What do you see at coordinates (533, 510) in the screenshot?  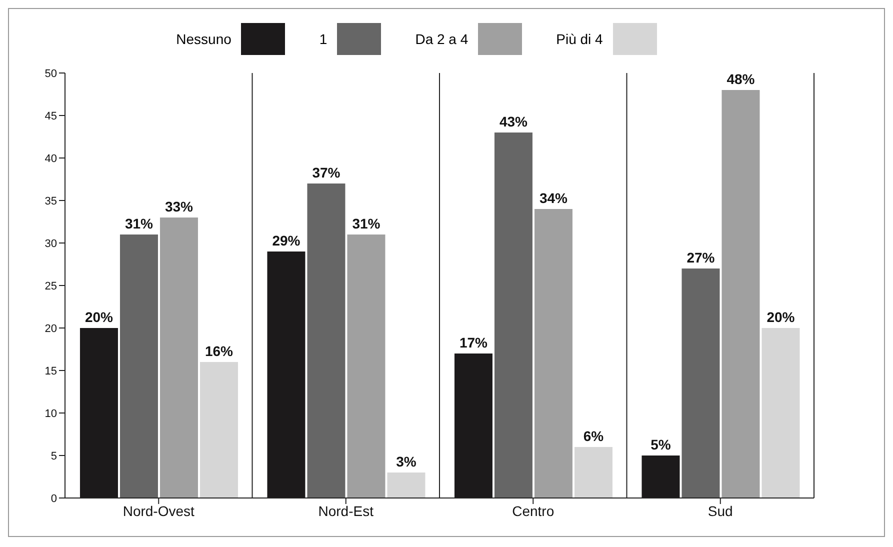 I see `x-tick-label: Centro` at bounding box center [533, 510].